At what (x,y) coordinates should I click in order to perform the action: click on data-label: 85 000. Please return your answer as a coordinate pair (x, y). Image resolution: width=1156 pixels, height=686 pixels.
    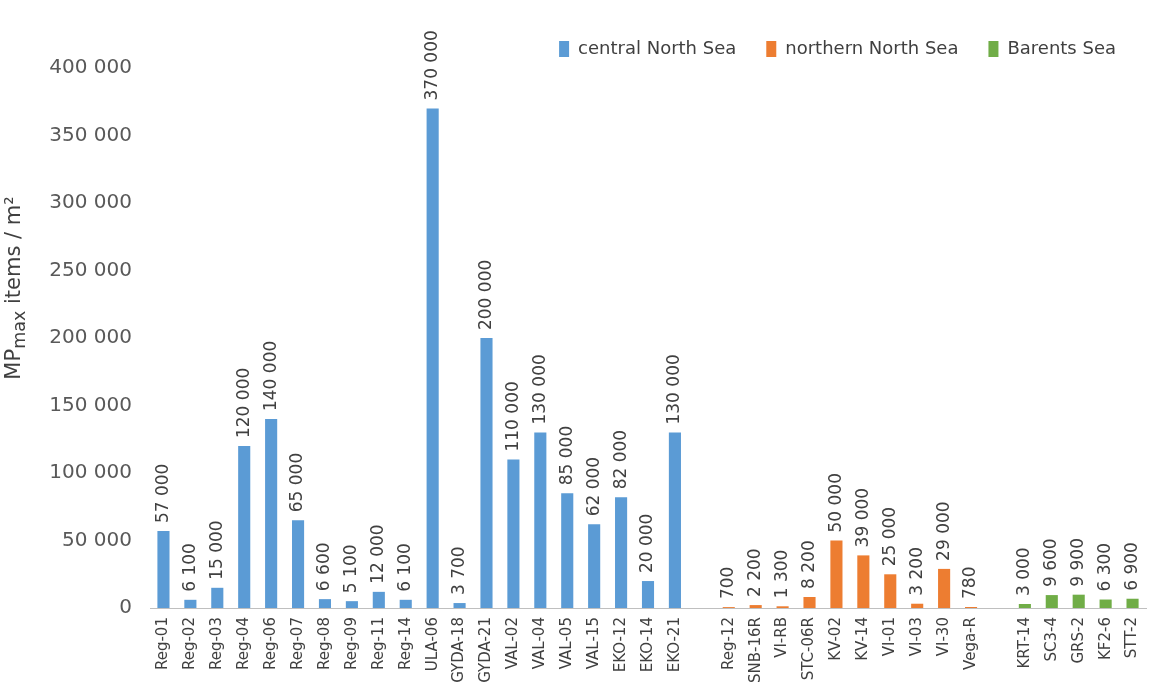
    Looking at the image, I should click on (565, 455).